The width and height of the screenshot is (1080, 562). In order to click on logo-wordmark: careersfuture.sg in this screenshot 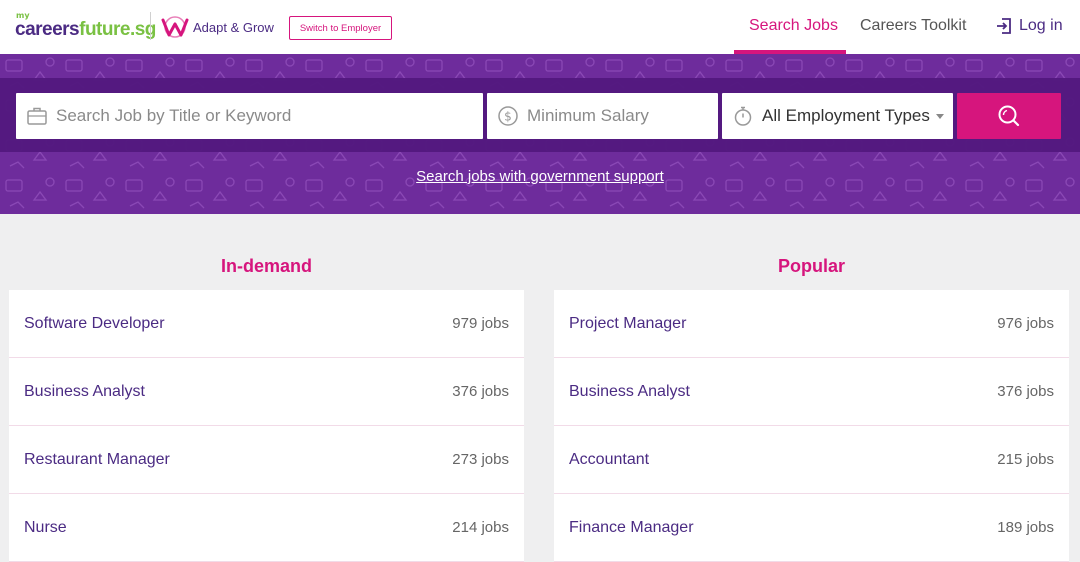, I will do `click(85, 30)`.